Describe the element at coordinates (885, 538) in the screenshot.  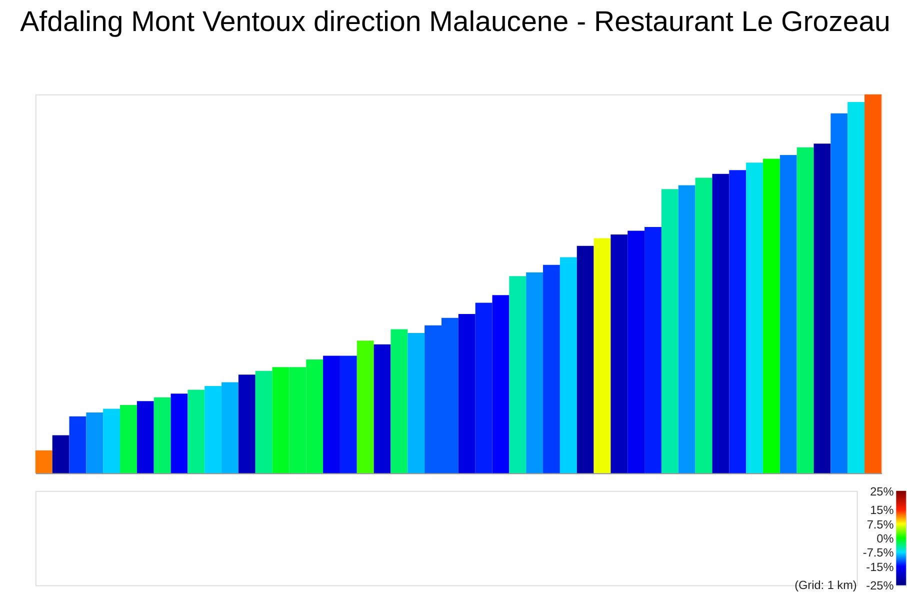
I see `color-bar-label: 0%` at that location.